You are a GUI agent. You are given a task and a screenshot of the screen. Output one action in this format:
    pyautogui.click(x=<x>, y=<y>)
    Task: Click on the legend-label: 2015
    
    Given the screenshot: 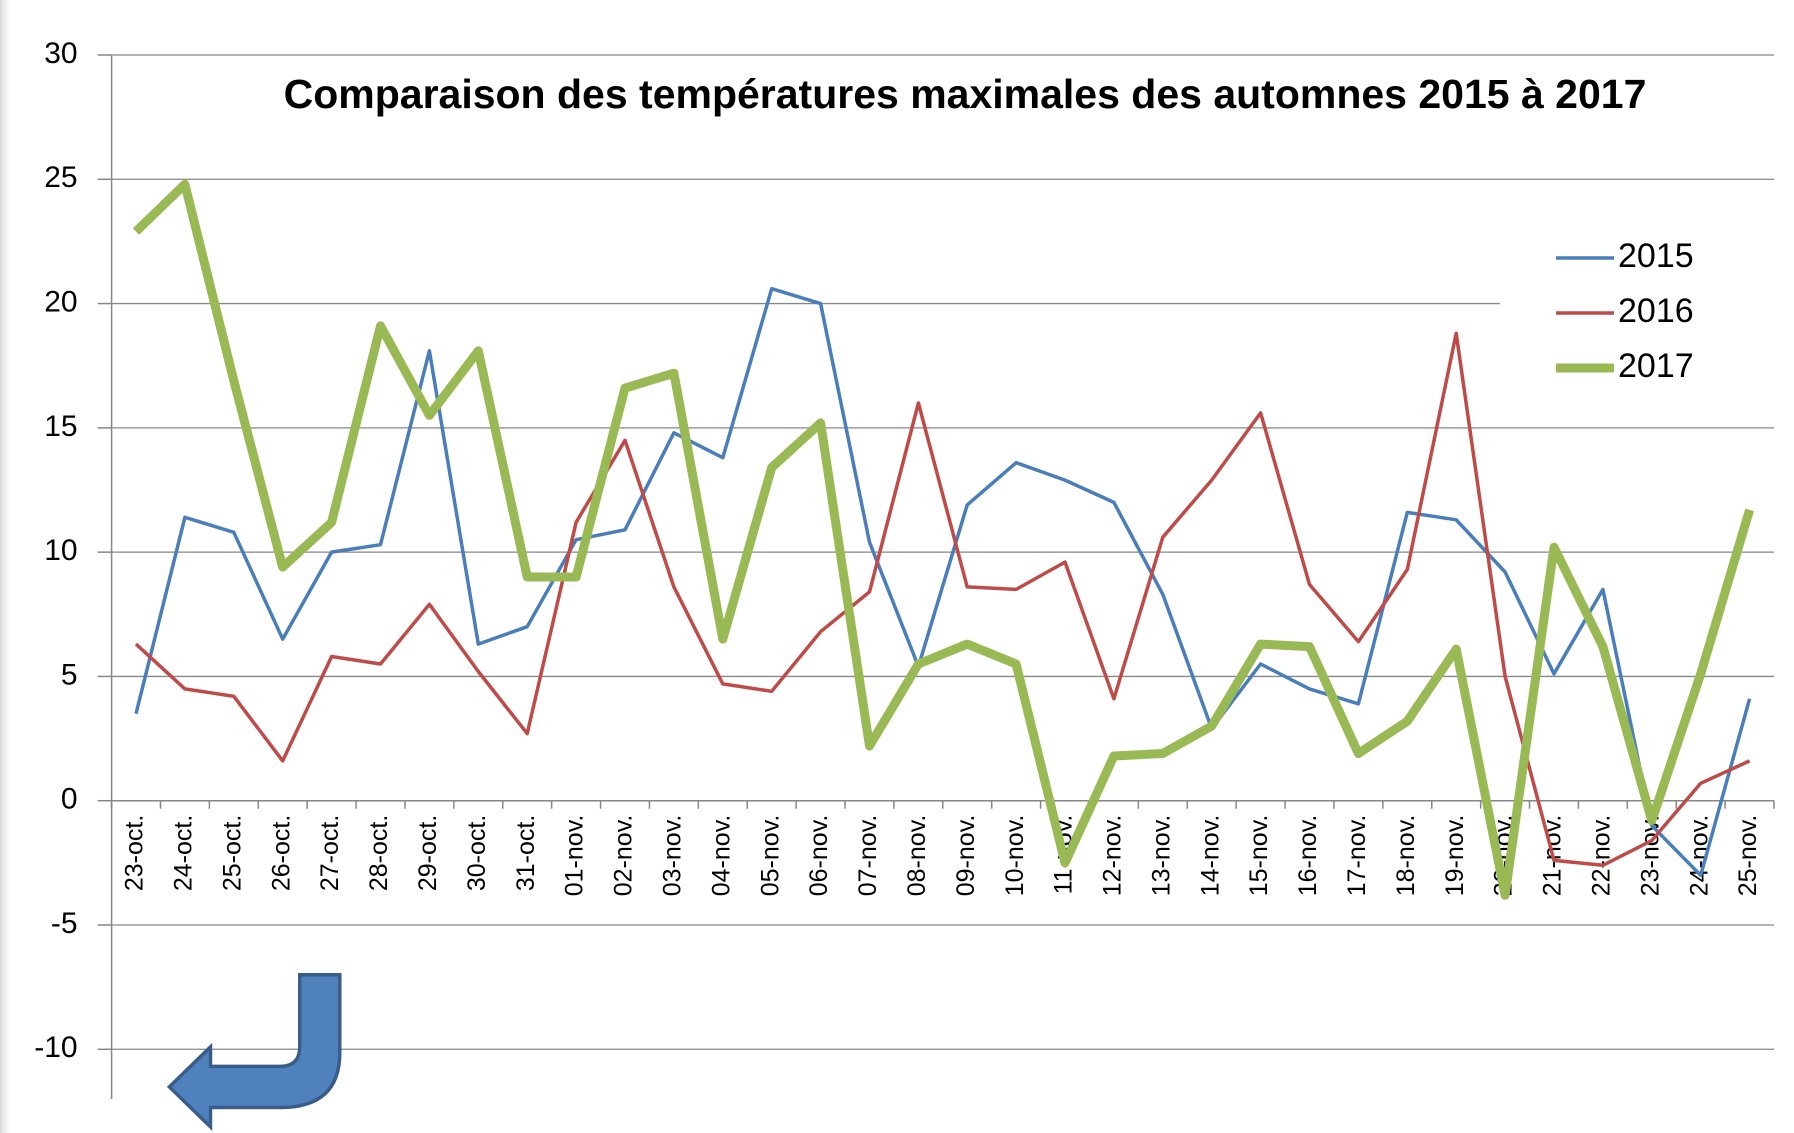 What is the action you would take?
    pyautogui.click(x=1656, y=256)
    